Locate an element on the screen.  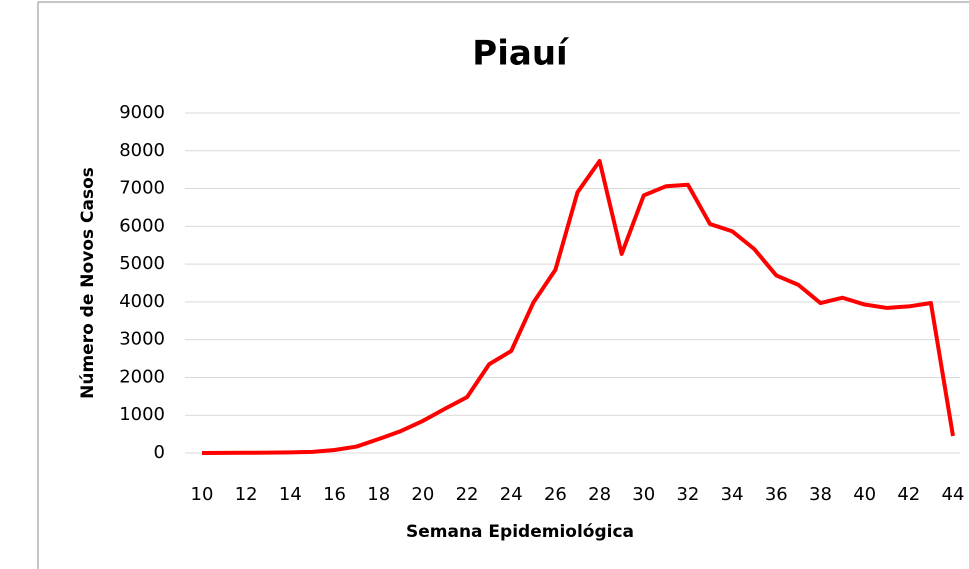
x-tick-label: 34 is located at coordinates (732, 494).